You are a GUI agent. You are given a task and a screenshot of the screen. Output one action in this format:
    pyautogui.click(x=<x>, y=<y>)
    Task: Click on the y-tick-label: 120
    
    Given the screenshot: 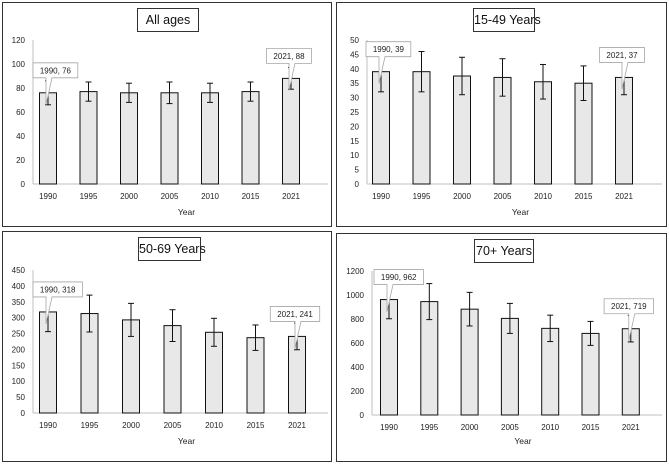 What is the action you would take?
    pyautogui.click(x=19, y=40)
    